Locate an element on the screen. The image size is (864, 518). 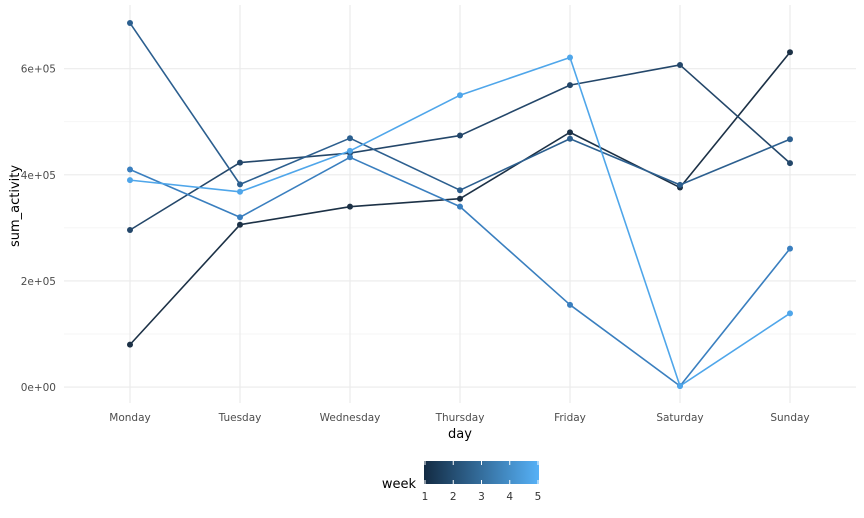
legend-ticks: 1 2 3 4 5 is located at coordinates (482, 482).